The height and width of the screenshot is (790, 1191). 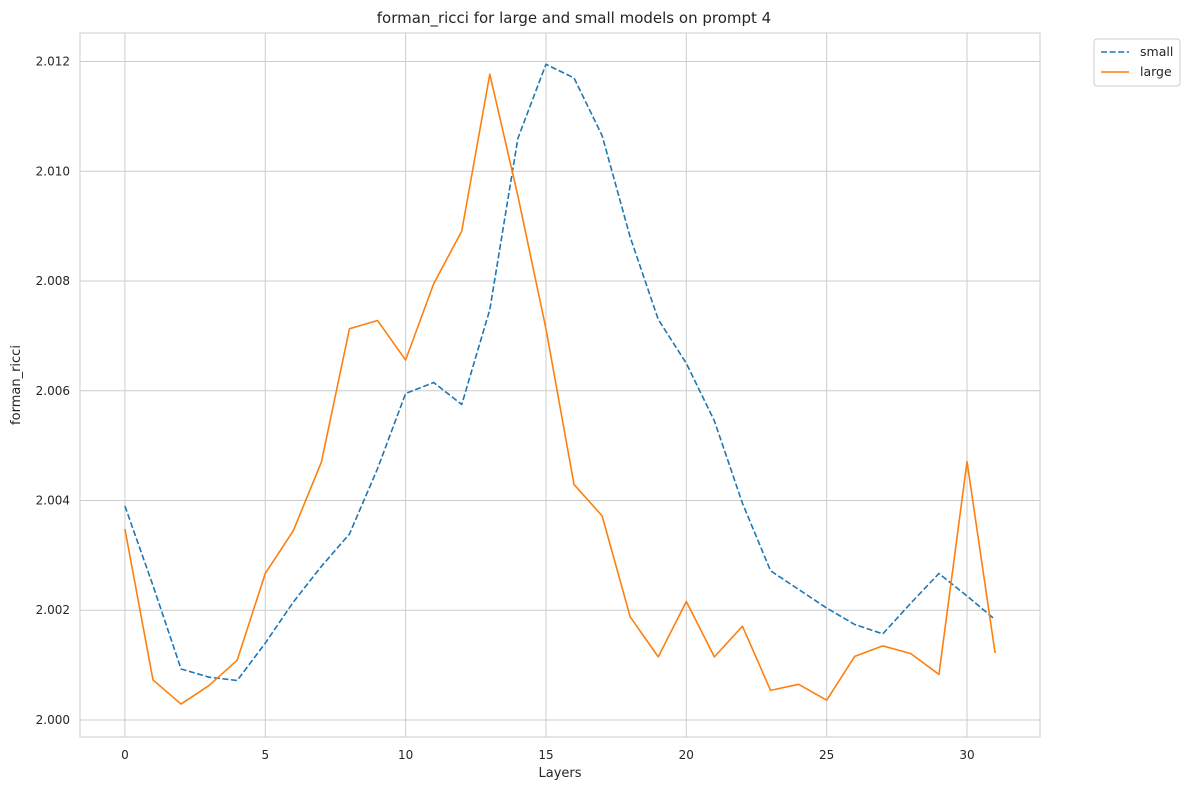 I want to click on legend-label-small: small, so click(x=1156, y=51).